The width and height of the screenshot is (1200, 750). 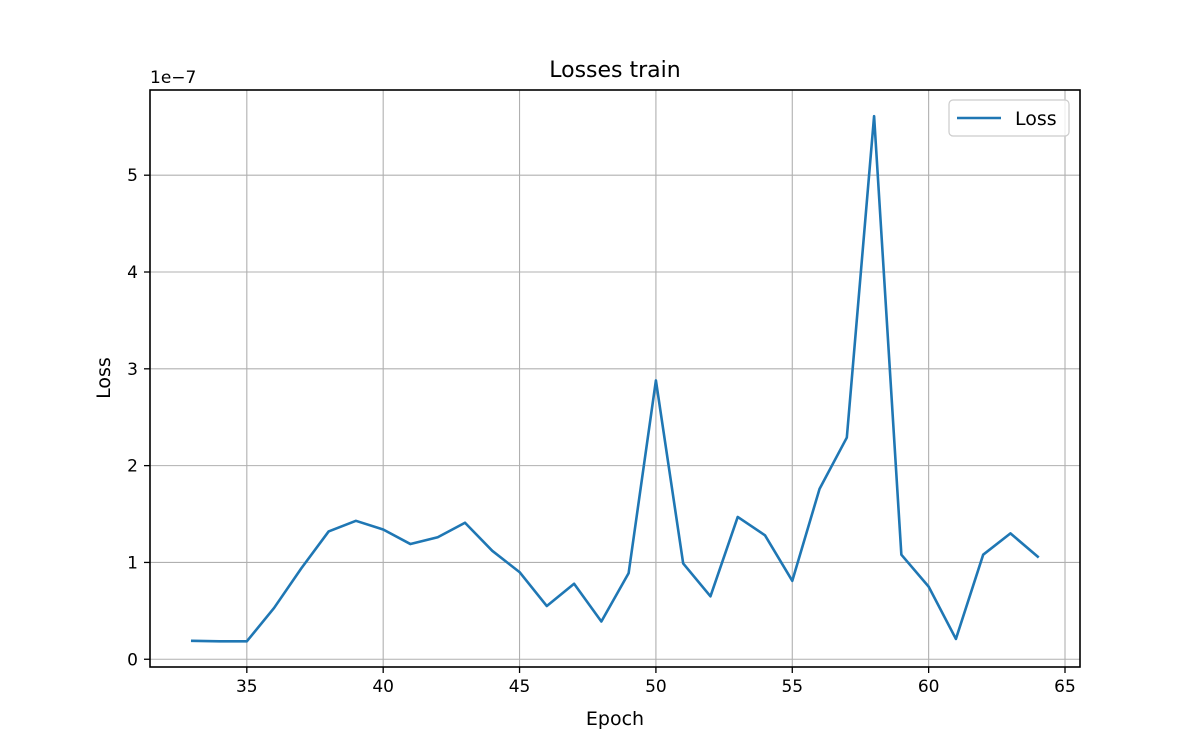 What do you see at coordinates (614, 70) in the screenshot?
I see `chart-title: Losses train` at bounding box center [614, 70].